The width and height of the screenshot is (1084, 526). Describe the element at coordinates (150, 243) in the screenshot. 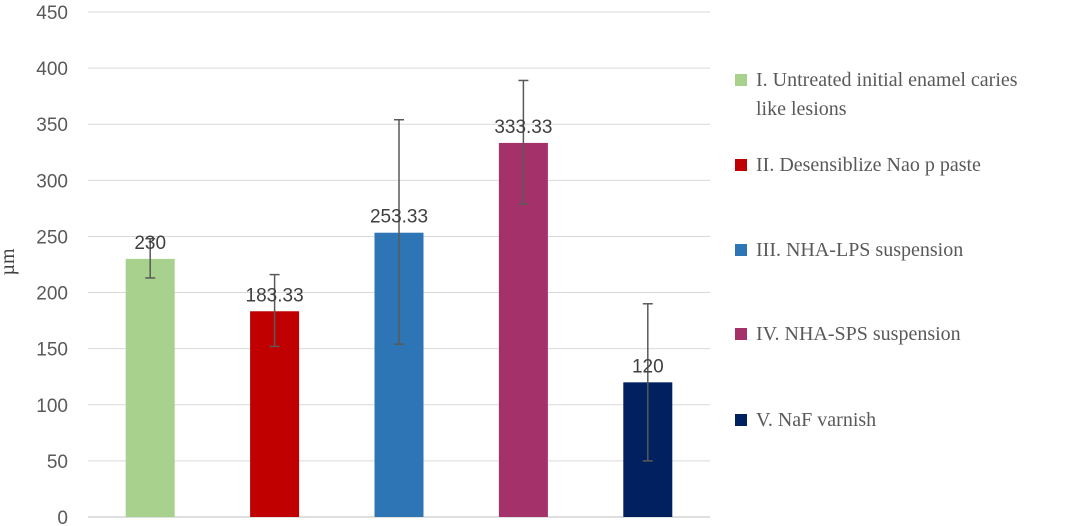

I see `data-label: 230` at that location.